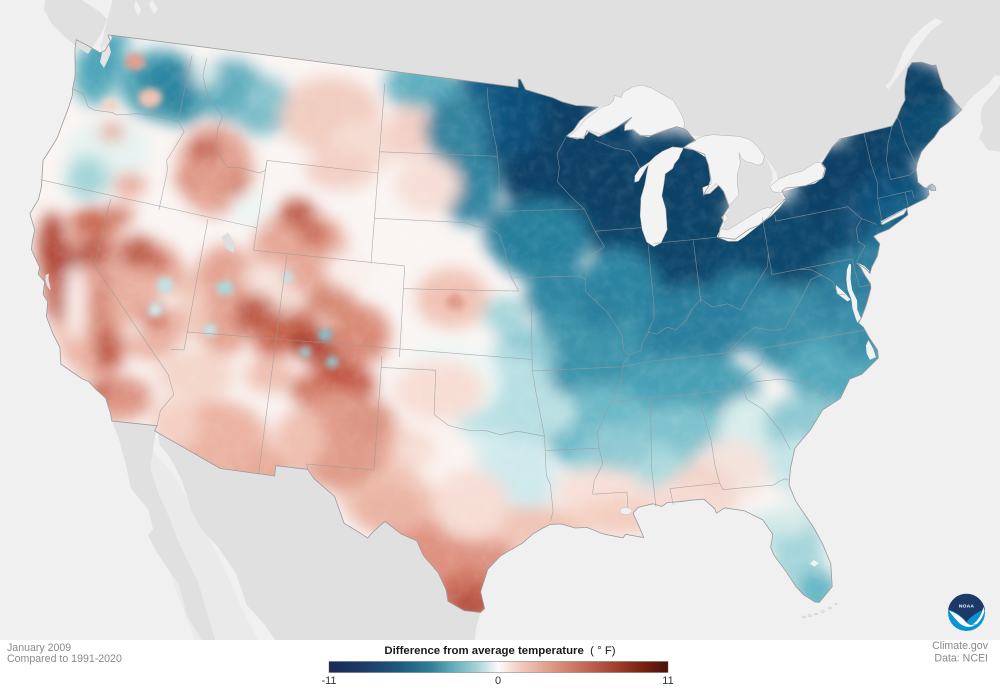  I want to click on svg-text: Compared to 1991-2020, so click(64, 659).